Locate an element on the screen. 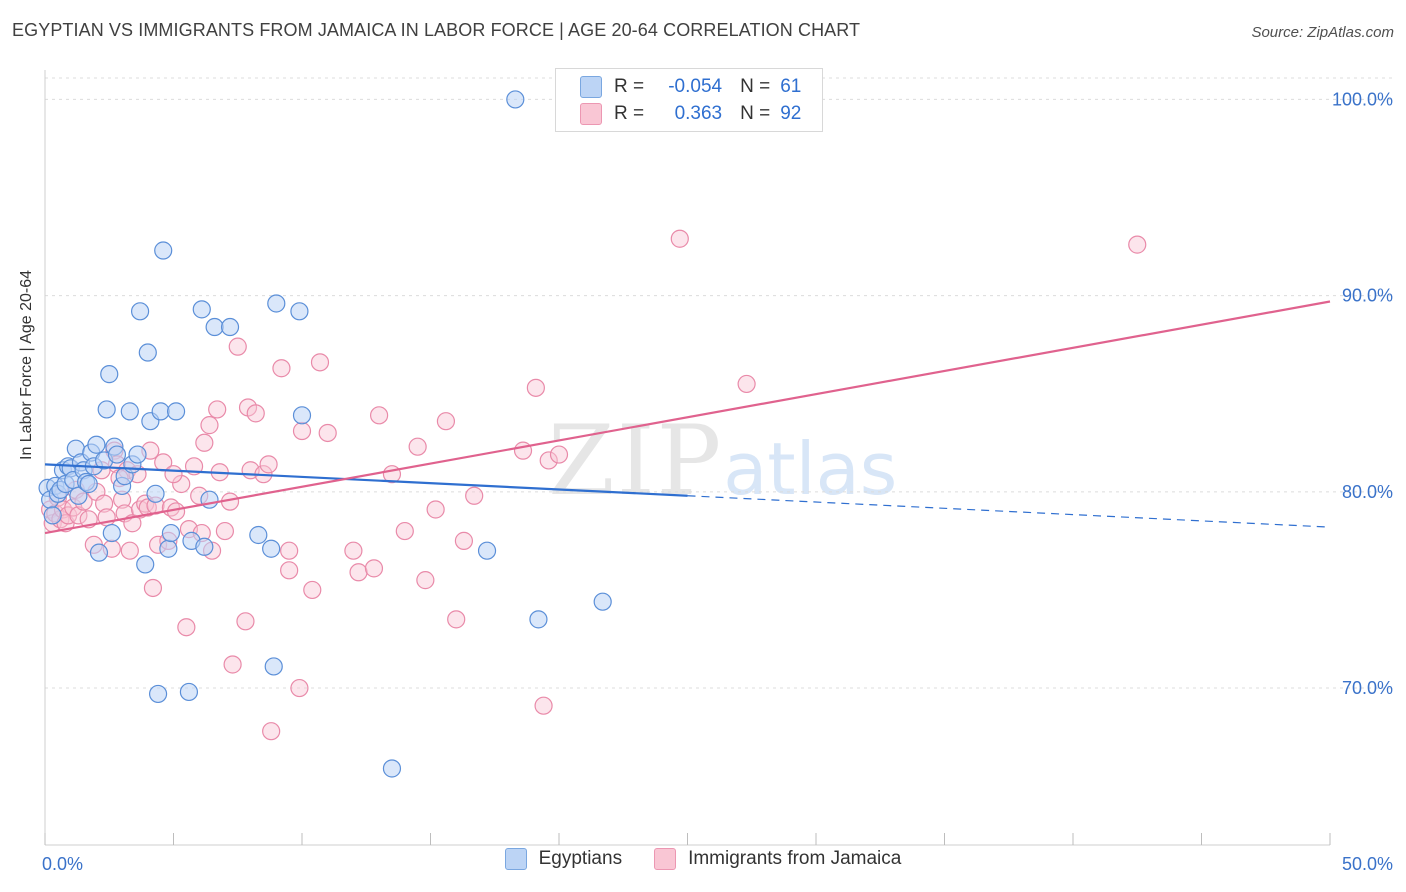 The height and width of the screenshot is (892, 1406). watermark-zip: ZIP is located at coordinates (636, 461).